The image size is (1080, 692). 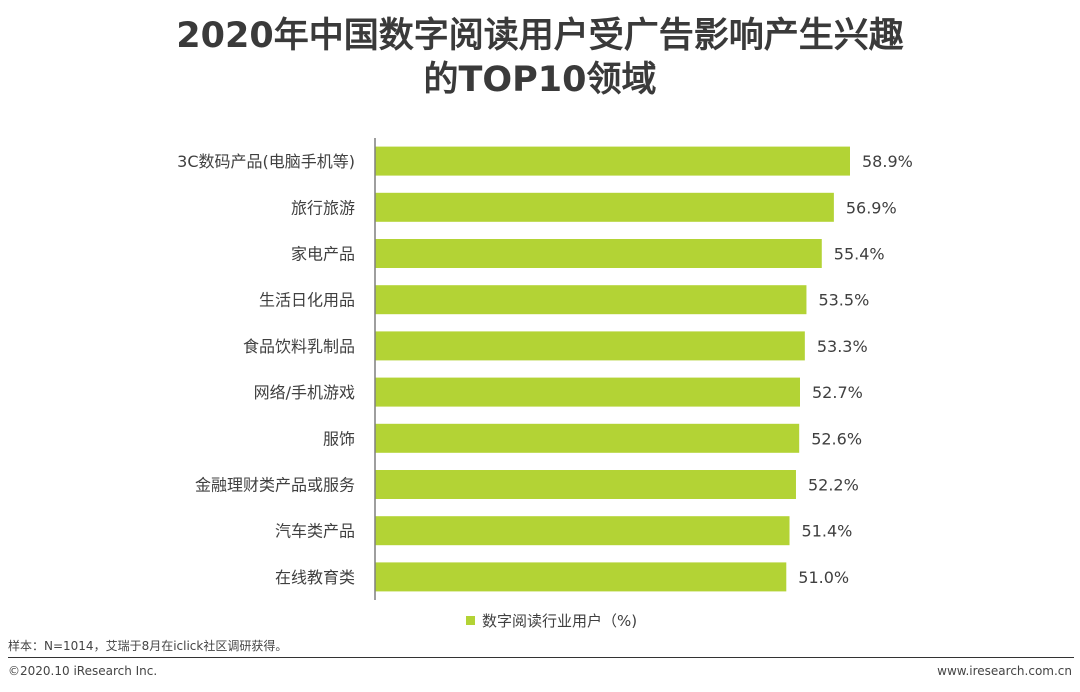 I want to click on chart-title: 2020年中国数字阅读用户受广告影响产生兴趣 的TOP10领域, so click(x=540, y=58).